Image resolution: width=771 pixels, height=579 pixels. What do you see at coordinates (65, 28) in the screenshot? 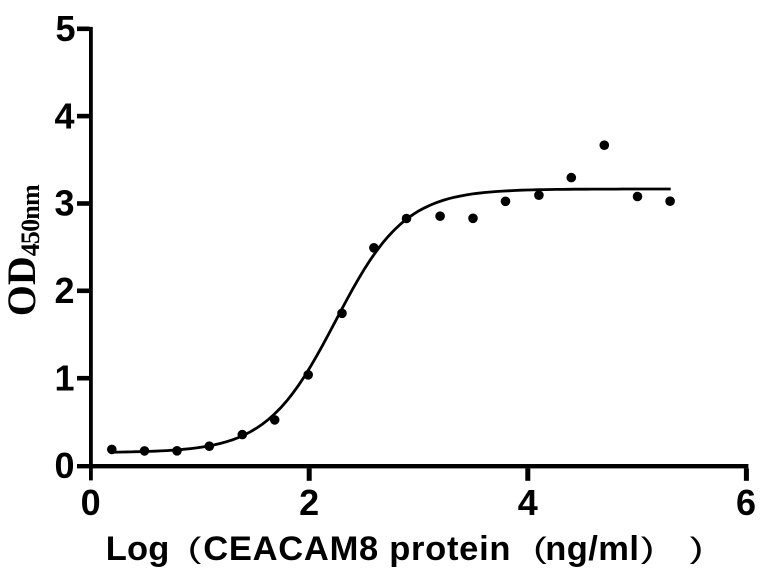
I see `svg-text: 5` at bounding box center [65, 28].